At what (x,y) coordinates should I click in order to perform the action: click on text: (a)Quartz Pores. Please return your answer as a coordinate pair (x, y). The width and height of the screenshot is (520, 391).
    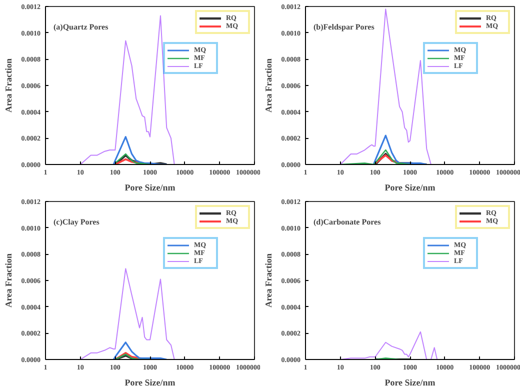
    Looking at the image, I should click on (81, 27).